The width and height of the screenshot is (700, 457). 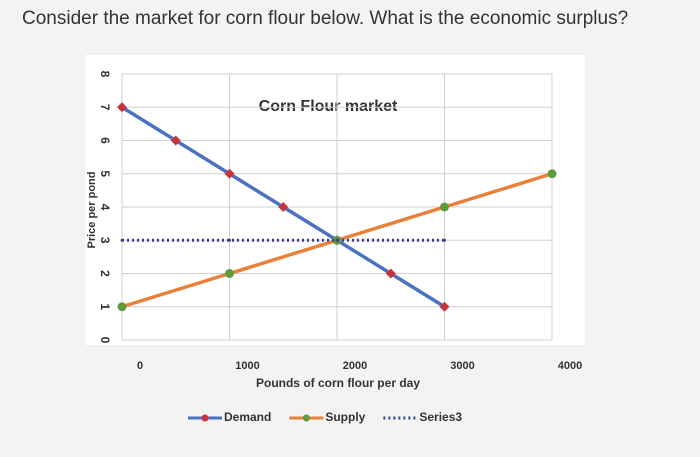 I want to click on x-tick-label: 4000, so click(x=570, y=366).